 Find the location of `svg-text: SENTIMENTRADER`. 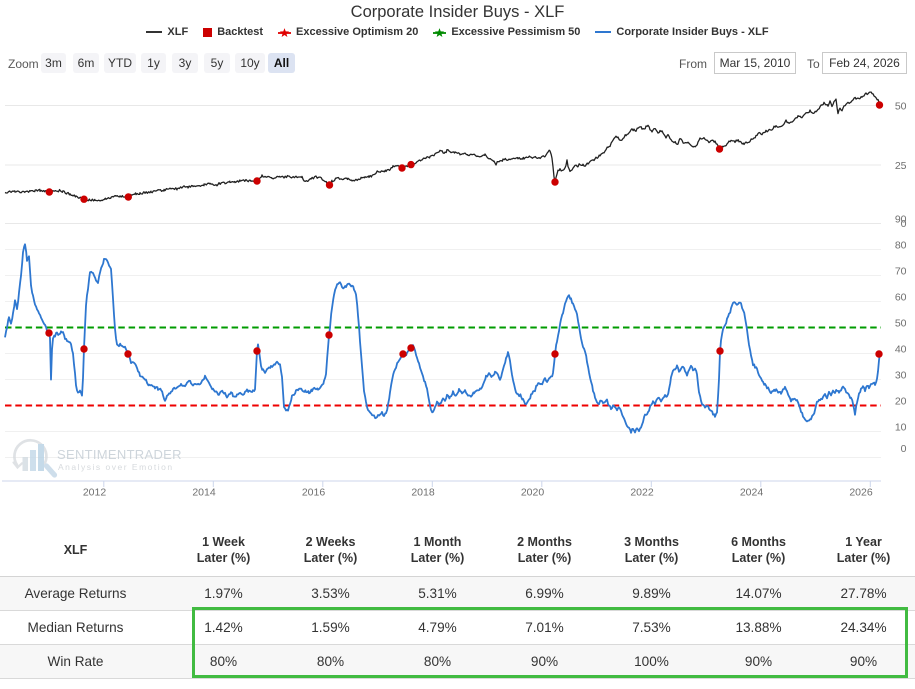

svg-text: SENTIMENTRADER is located at coordinates (119, 454).